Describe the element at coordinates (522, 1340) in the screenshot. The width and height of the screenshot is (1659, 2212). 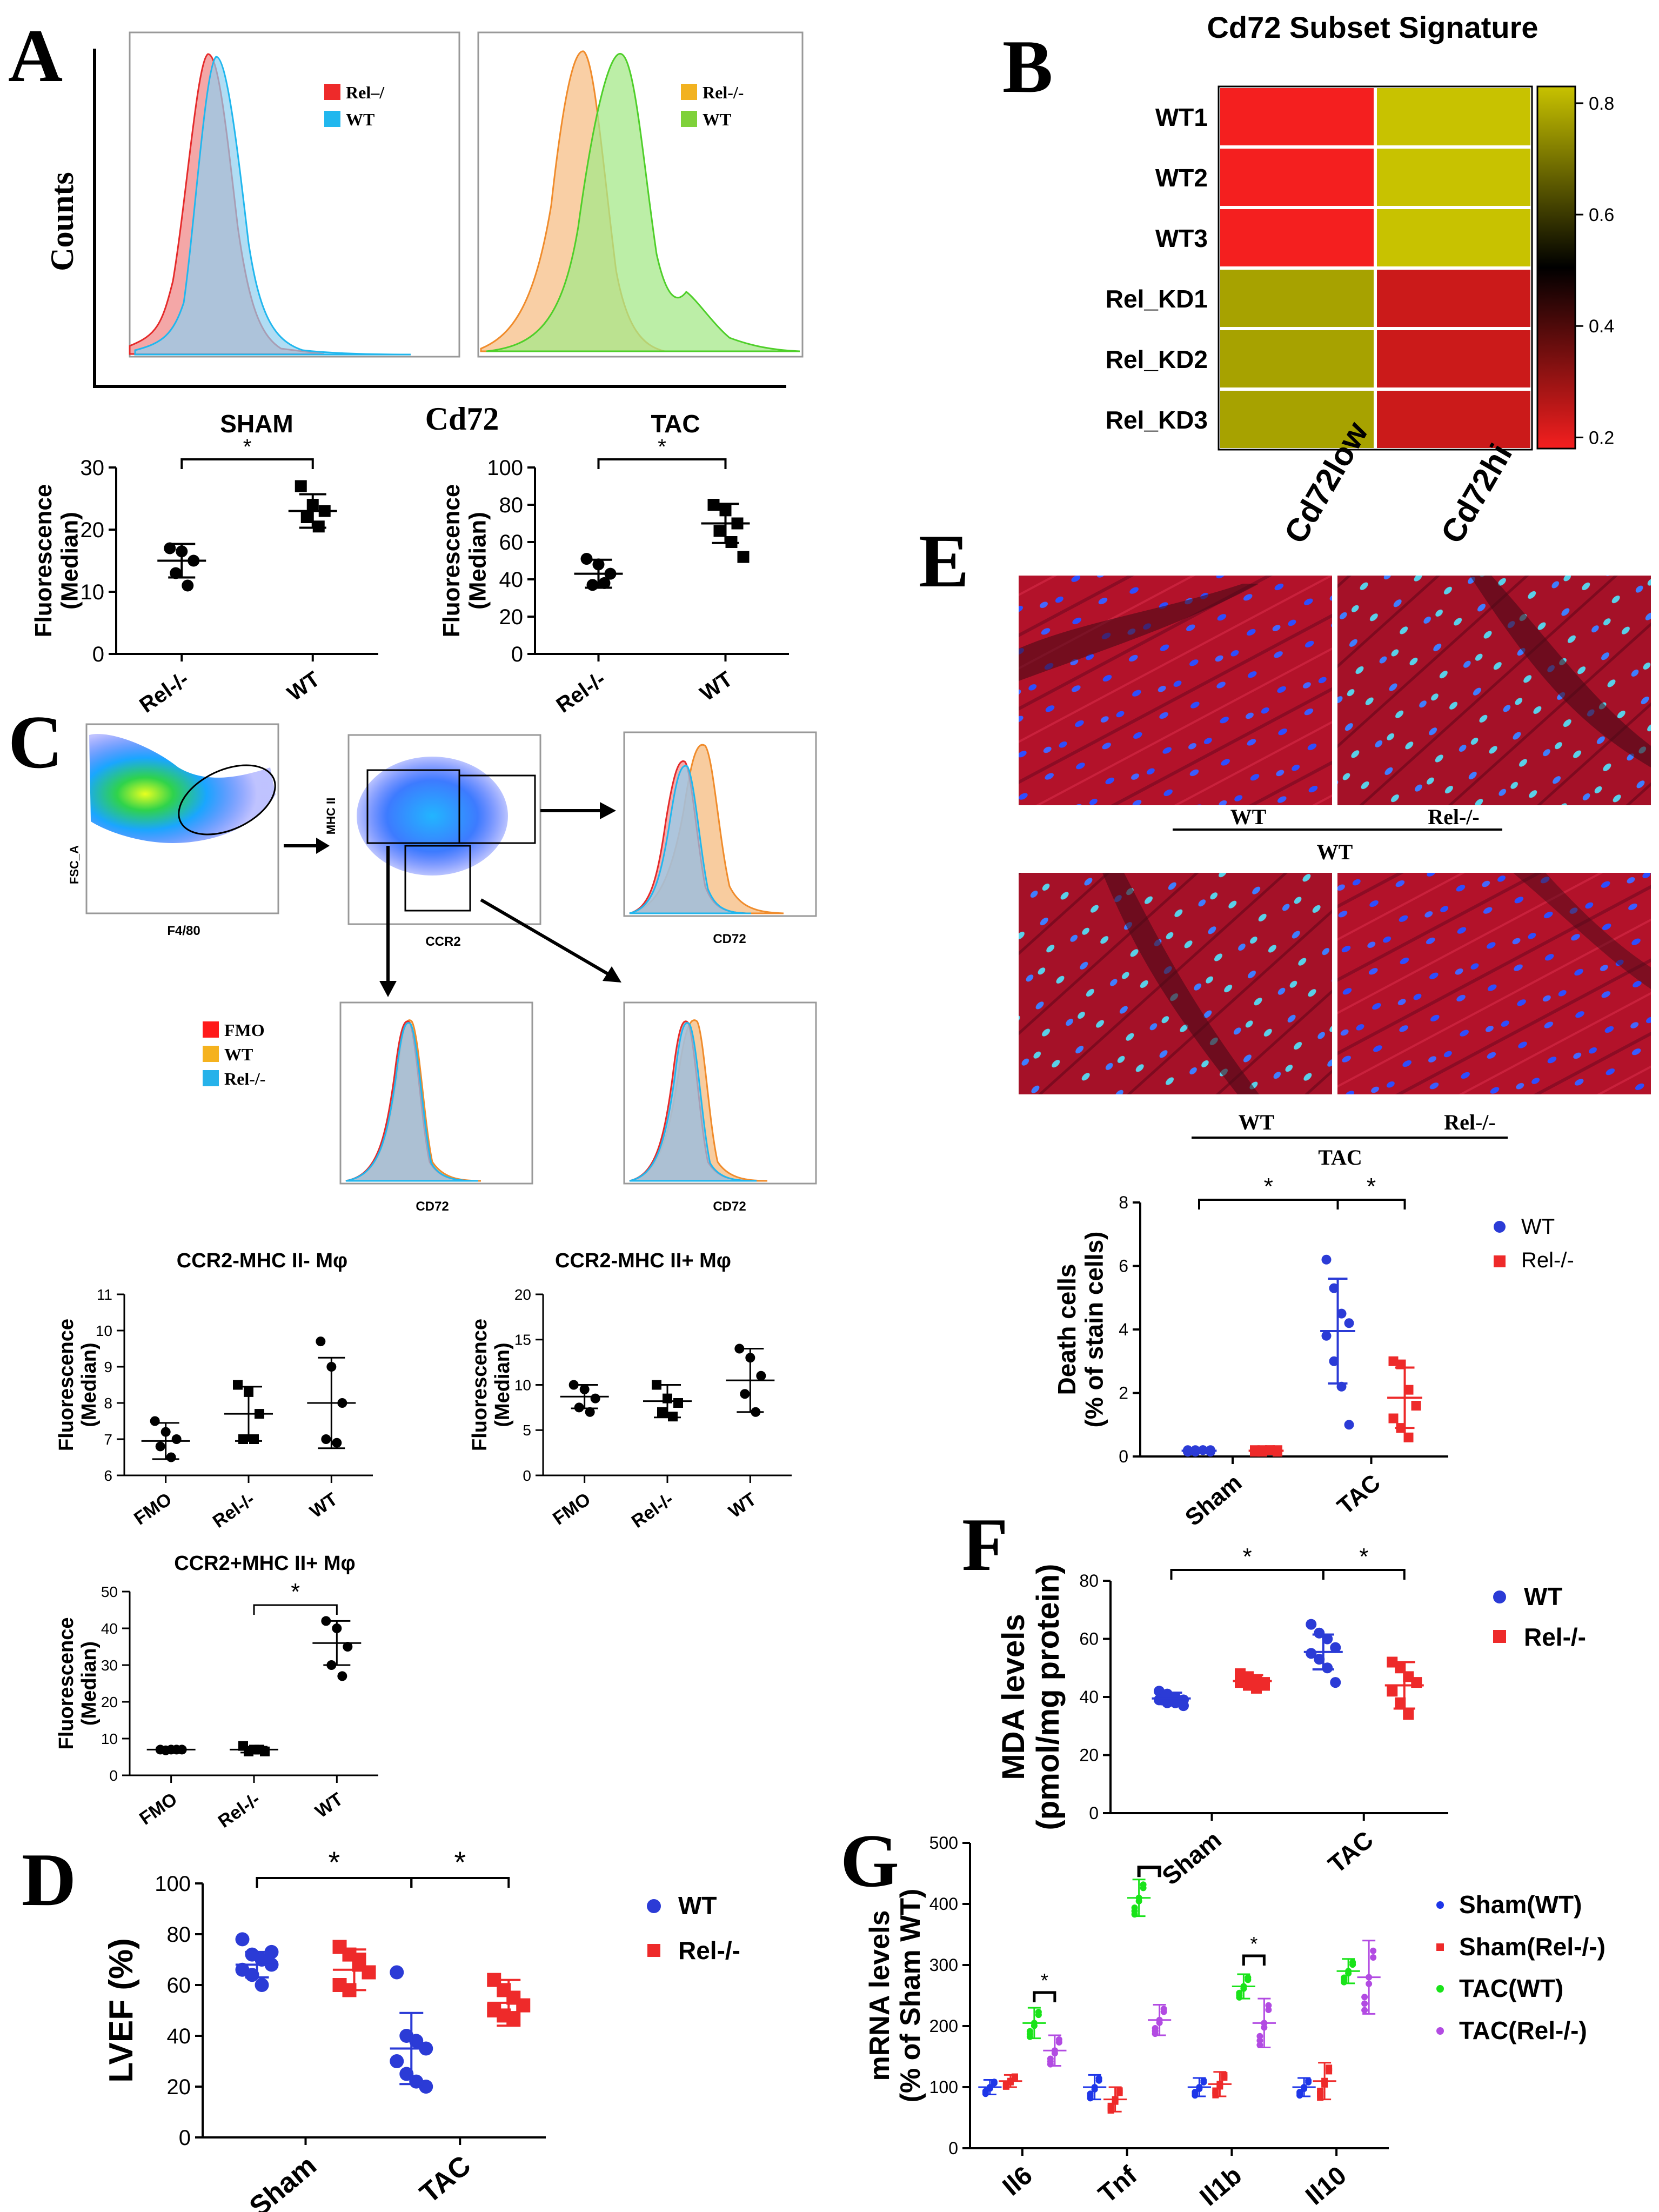
I see `y-tick-label: 15` at that location.